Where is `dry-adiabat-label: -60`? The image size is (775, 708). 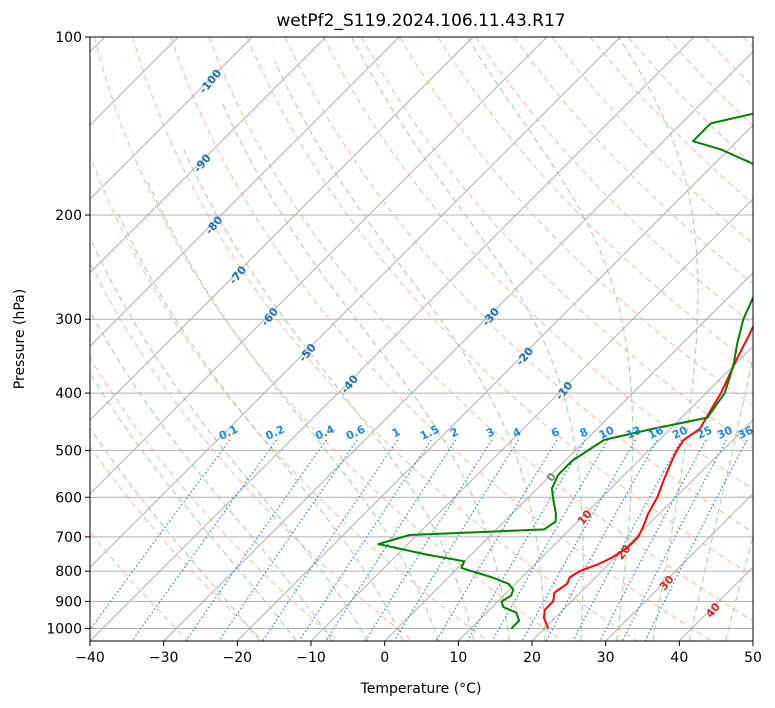 dry-adiabat-label: -60 is located at coordinates (269, 317).